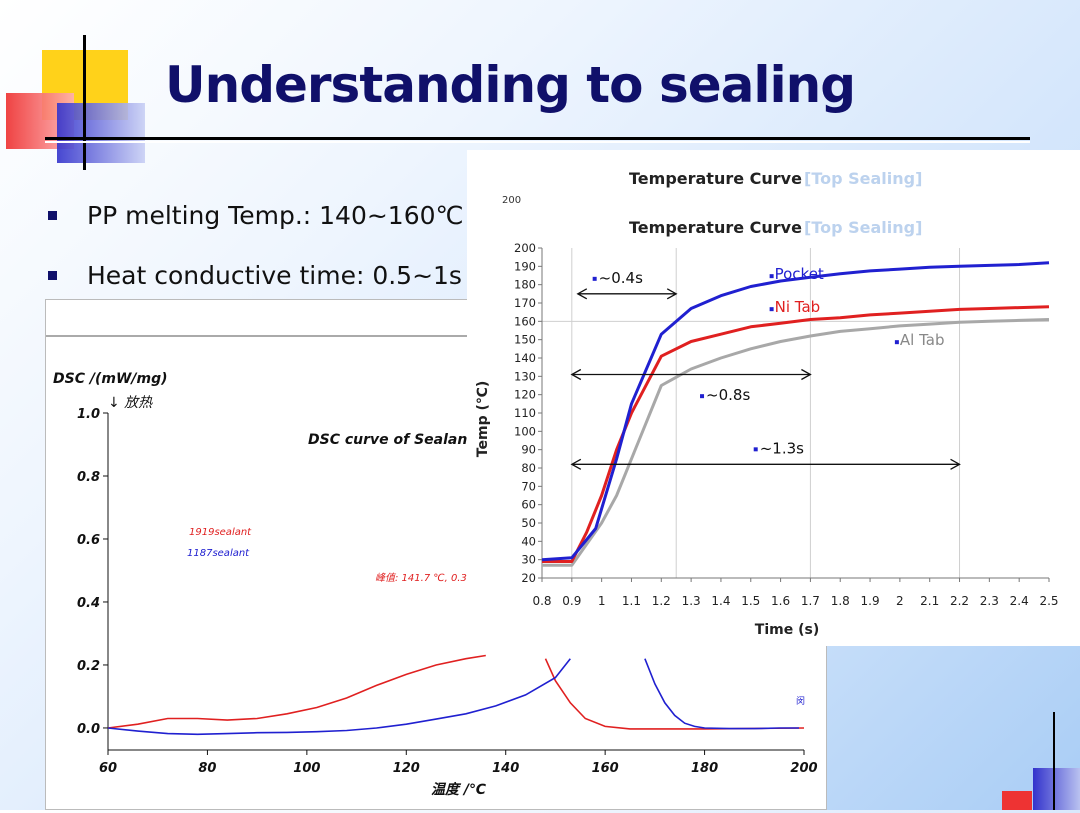 This screenshot has width=1080, height=813. I want to click on temp-y-tick-label: 150, so click(525, 340).